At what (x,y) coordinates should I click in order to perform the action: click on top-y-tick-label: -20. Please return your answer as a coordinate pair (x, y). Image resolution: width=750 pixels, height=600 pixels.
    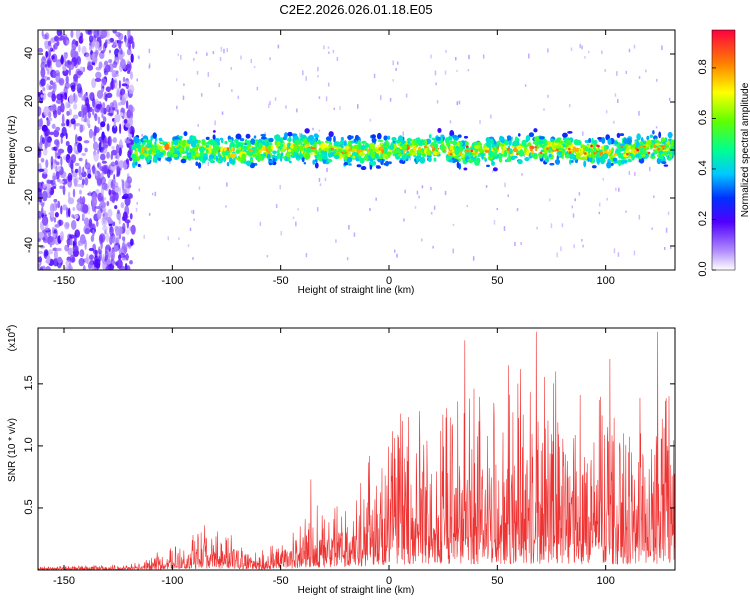
    Looking at the image, I should click on (29, 197).